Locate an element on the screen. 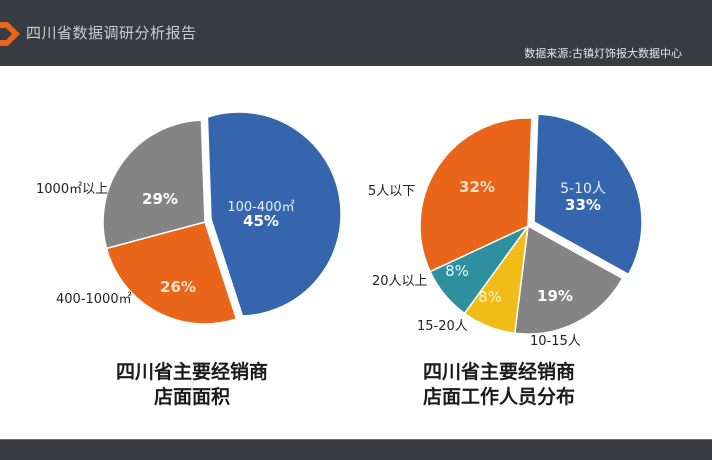 This screenshot has width=712, height=460. pct-15-20: 8% is located at coordinates (490, 297).